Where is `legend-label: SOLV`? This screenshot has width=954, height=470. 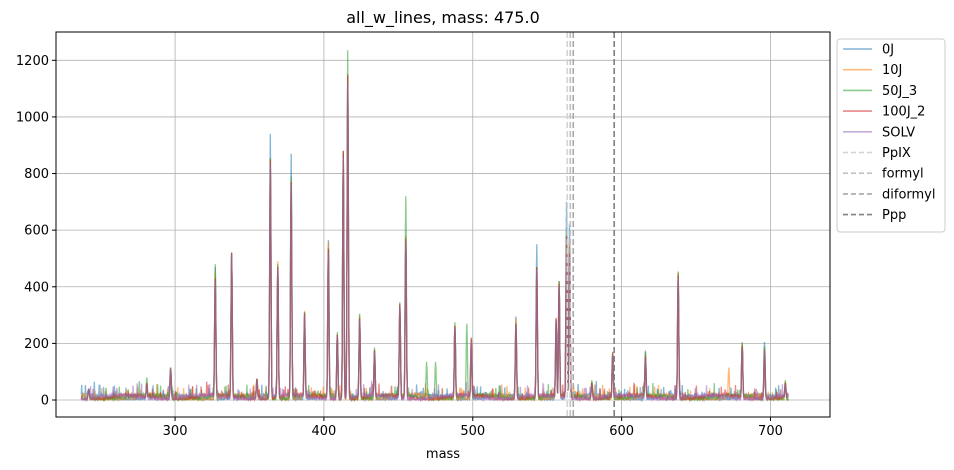 legend-label: SOLV is located at coordinates (898, 132).